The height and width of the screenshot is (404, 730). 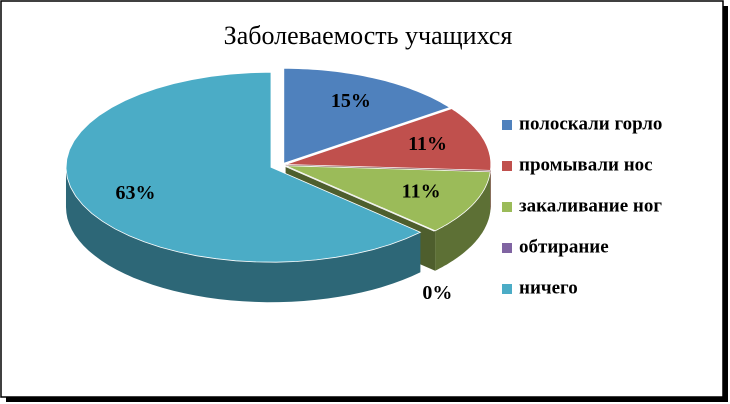 I want to click on legend-label: промывали нос, so click(x=586, y=164).